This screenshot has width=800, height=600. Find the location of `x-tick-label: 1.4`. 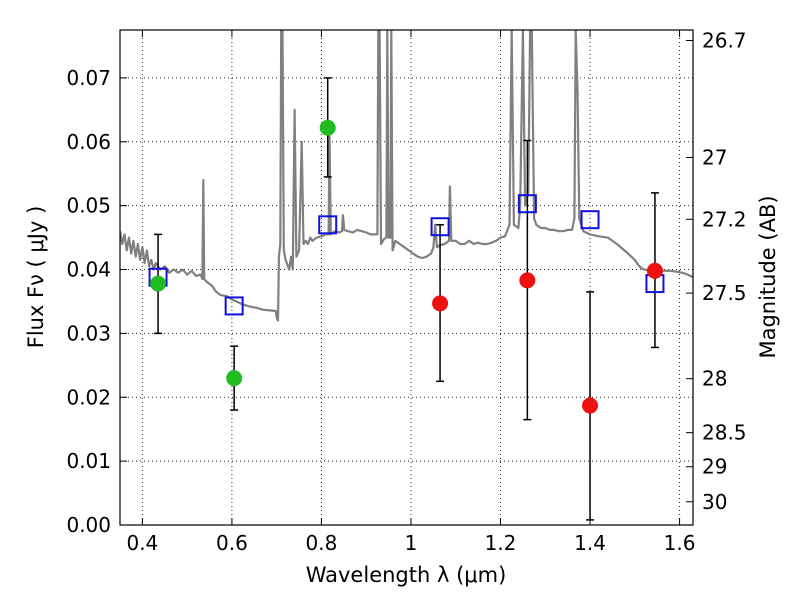

x-tick-label: 1.4 is located at coordinates (590, 543).